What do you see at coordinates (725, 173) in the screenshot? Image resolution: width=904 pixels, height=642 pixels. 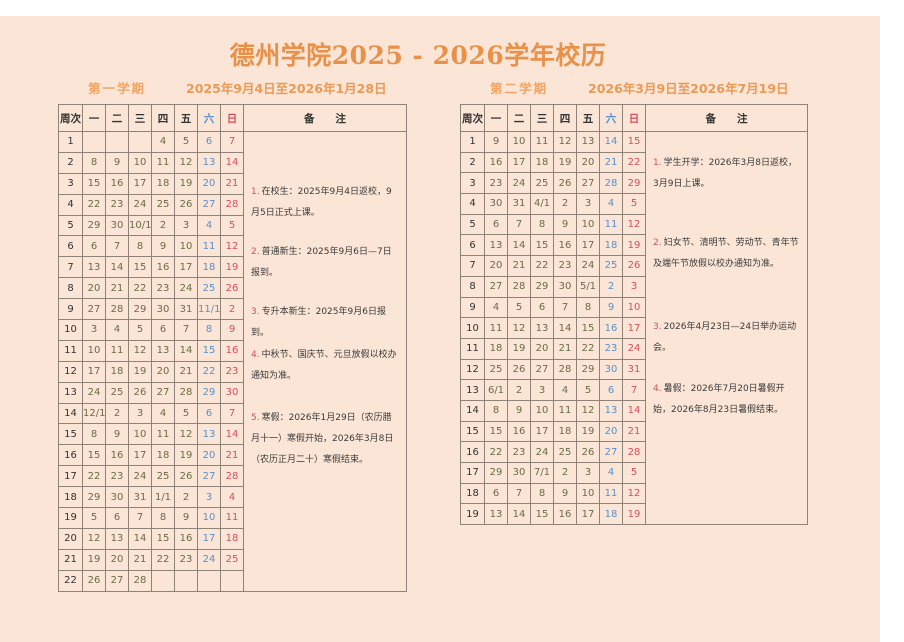 I see `note-text: 学生开学：2026年3月8日返校，3月9日上课。` at bounding box center [725, 173].